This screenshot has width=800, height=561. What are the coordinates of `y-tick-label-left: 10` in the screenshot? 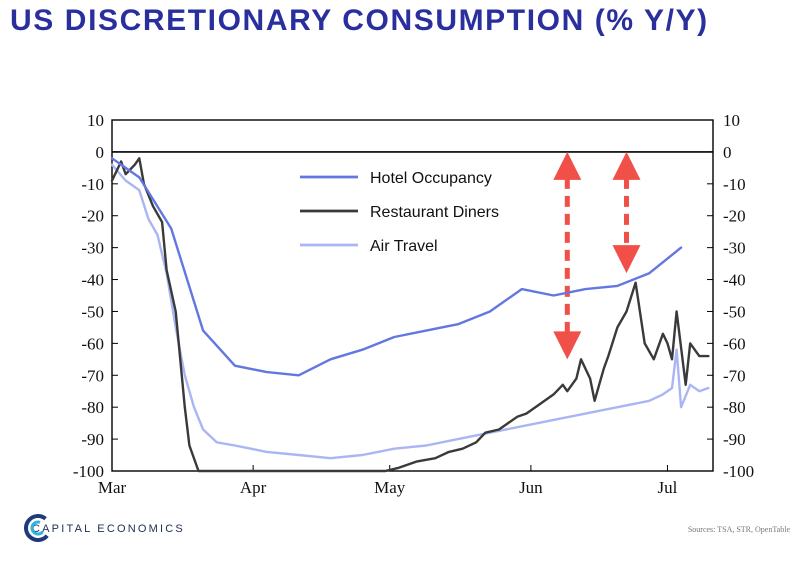 It's located at (95, 120).